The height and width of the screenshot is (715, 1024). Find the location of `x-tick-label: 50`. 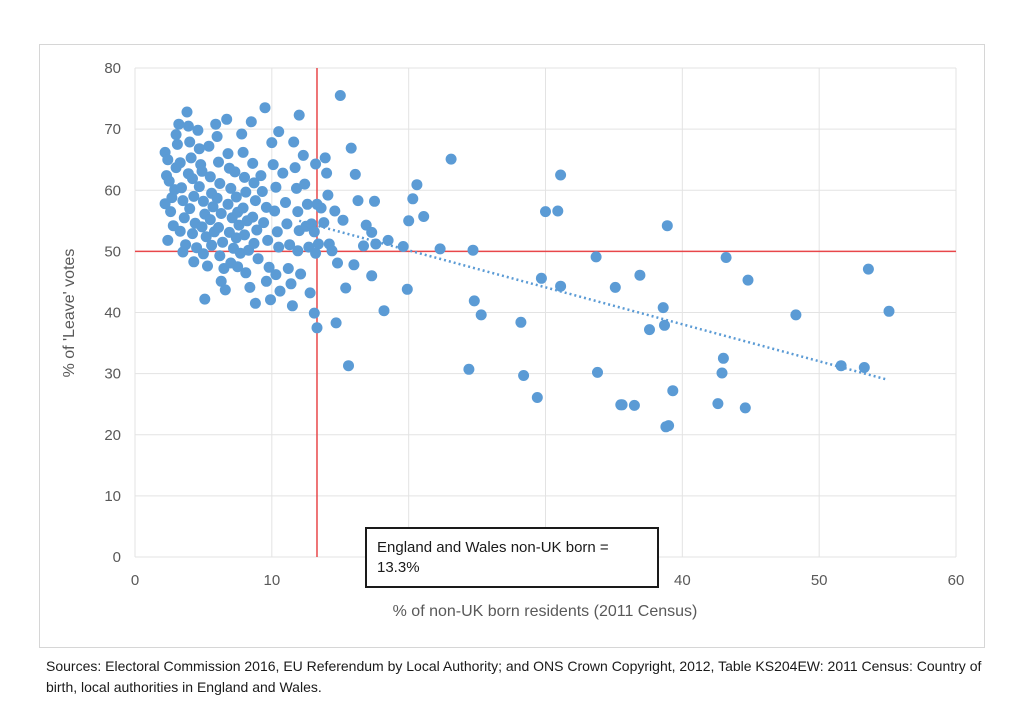

x-tick-label: 50 is located at coordinates (819, 580).